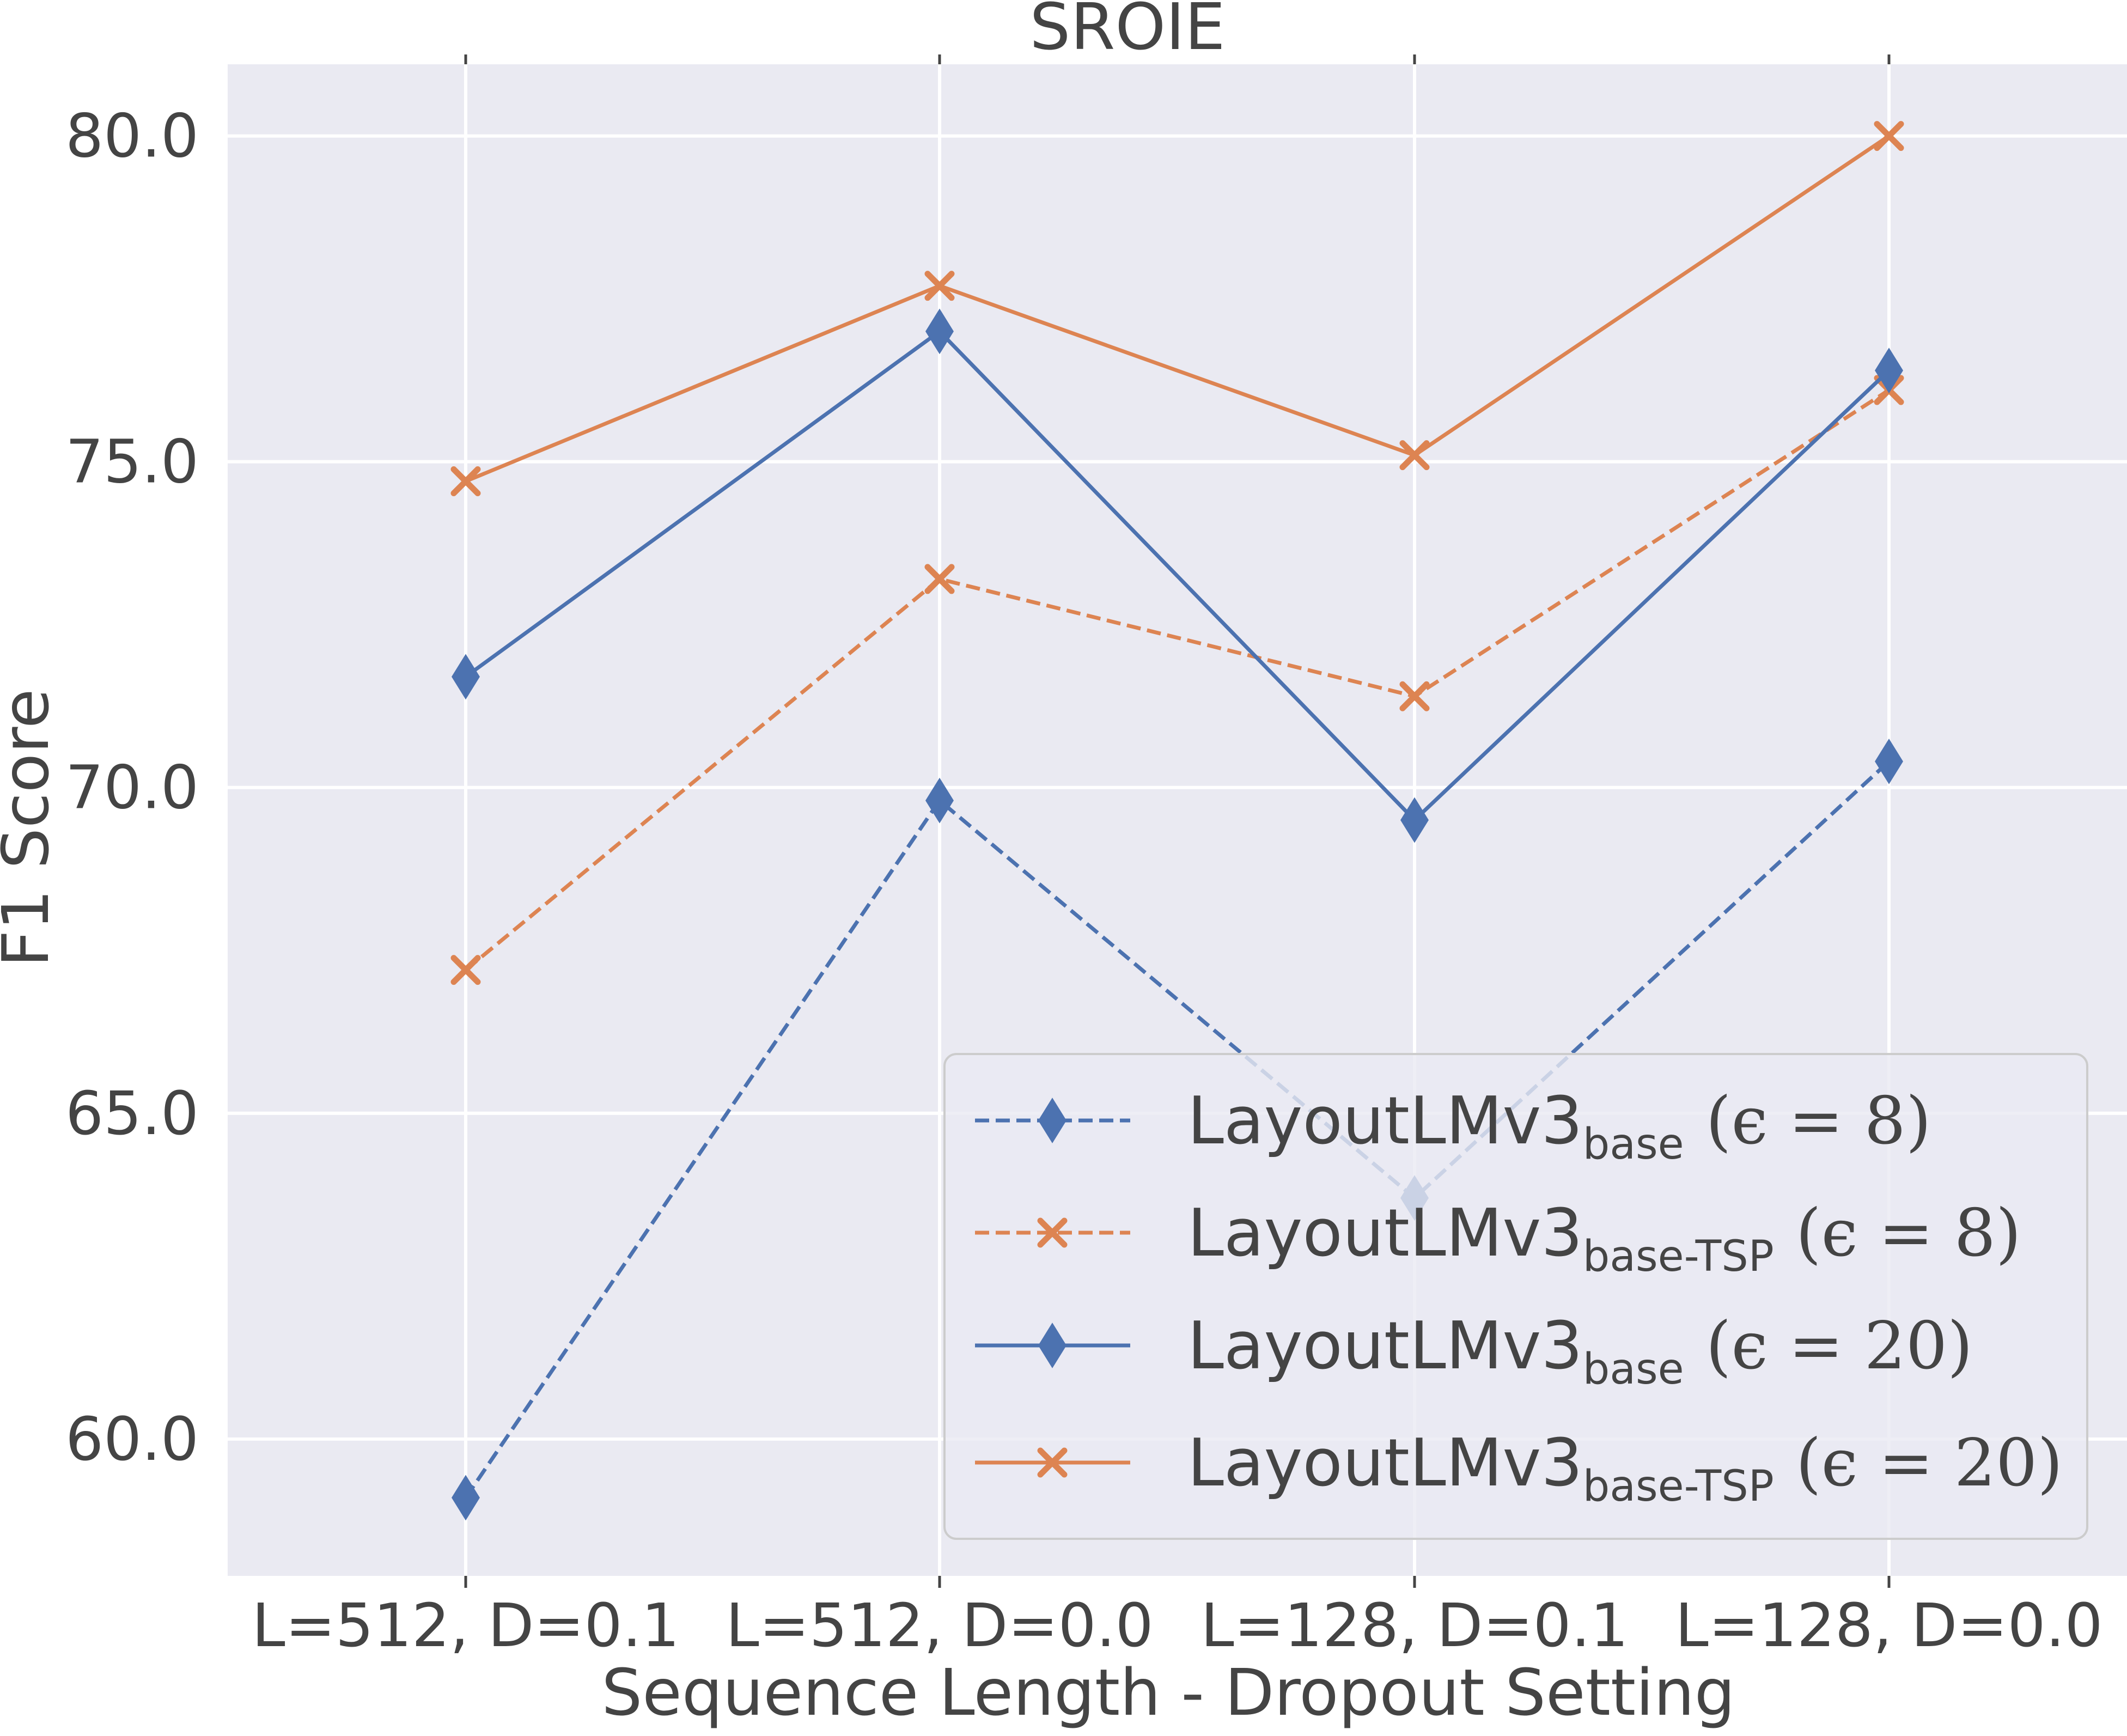  Describe the element at coordinates (940, 1625) in the screenshot. I see `x-tick-label: L=512, D=0.0` at that location.